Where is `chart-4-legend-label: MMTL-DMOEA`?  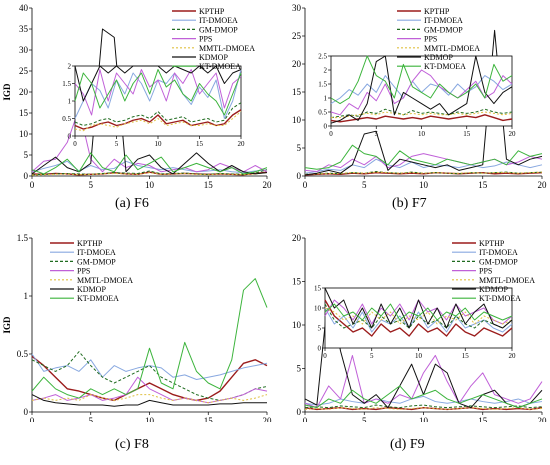
chart-4-legend-label: MMTL-DMOEA is located at coordinates (507, 280).